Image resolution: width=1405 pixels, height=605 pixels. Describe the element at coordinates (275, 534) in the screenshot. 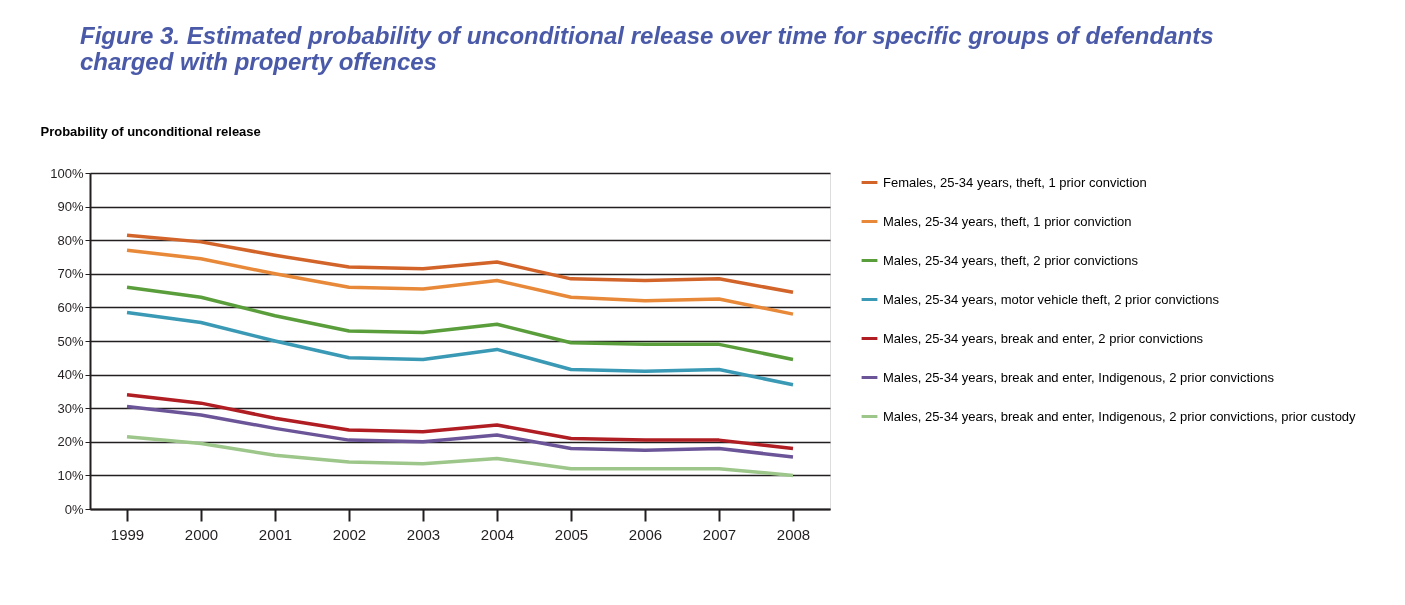

I see `x-tick-label: 2001` at that location.